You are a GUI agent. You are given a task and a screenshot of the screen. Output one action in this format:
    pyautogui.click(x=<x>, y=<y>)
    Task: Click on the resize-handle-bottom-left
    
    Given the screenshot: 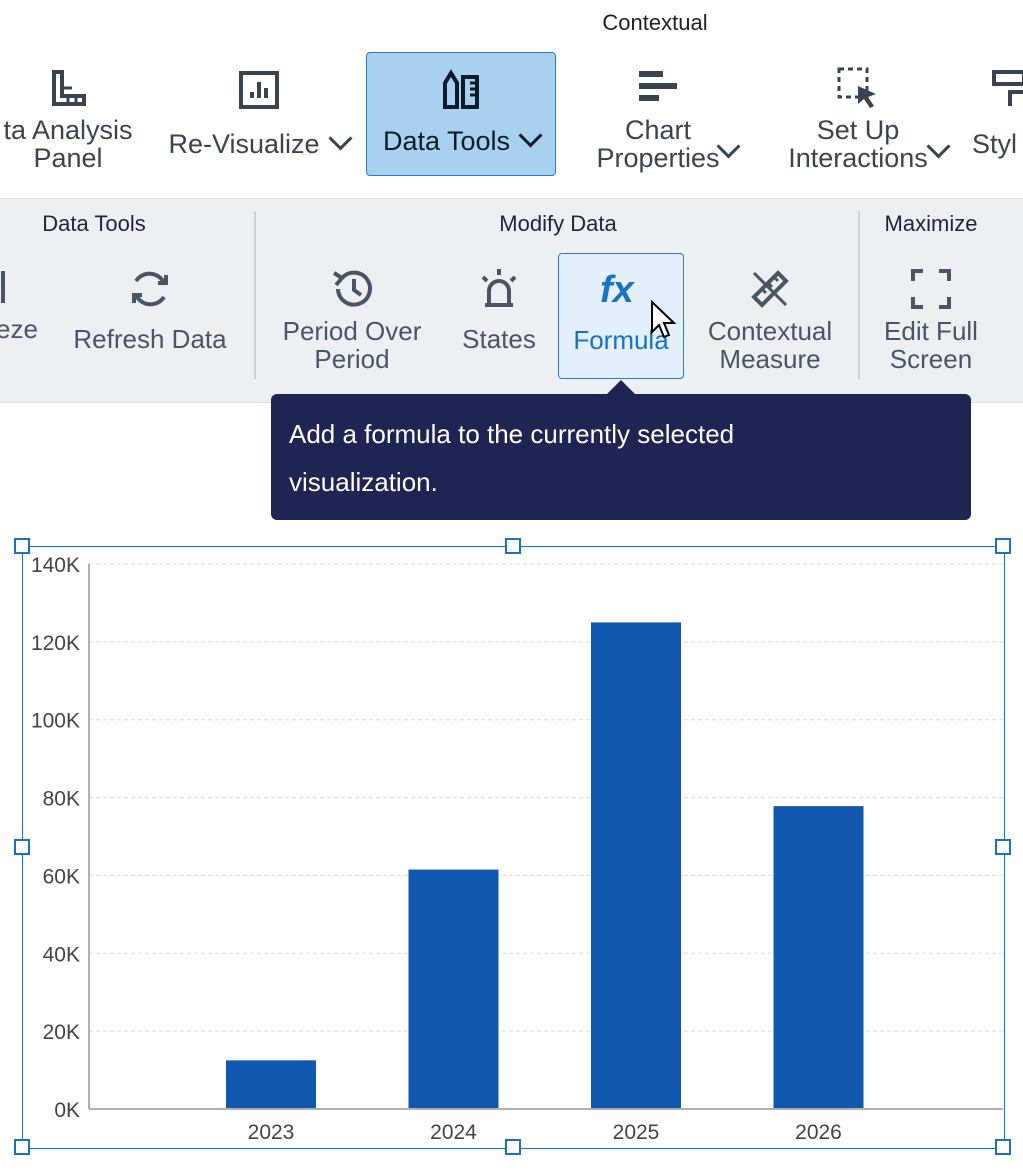 What is the action you would take?
    pyautogui.click(x=22, y=1147)
    